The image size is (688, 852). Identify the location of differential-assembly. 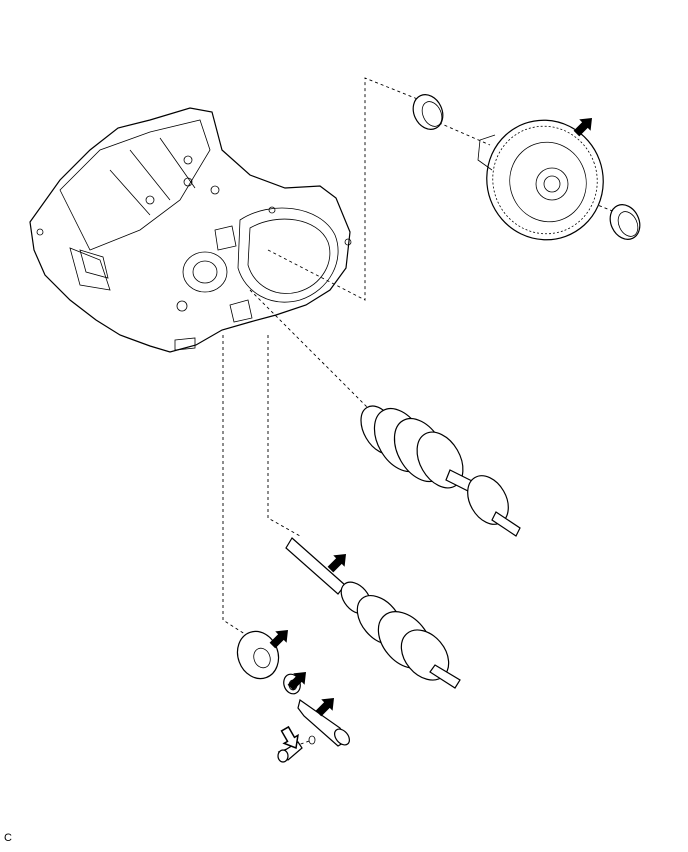
(540, 180).